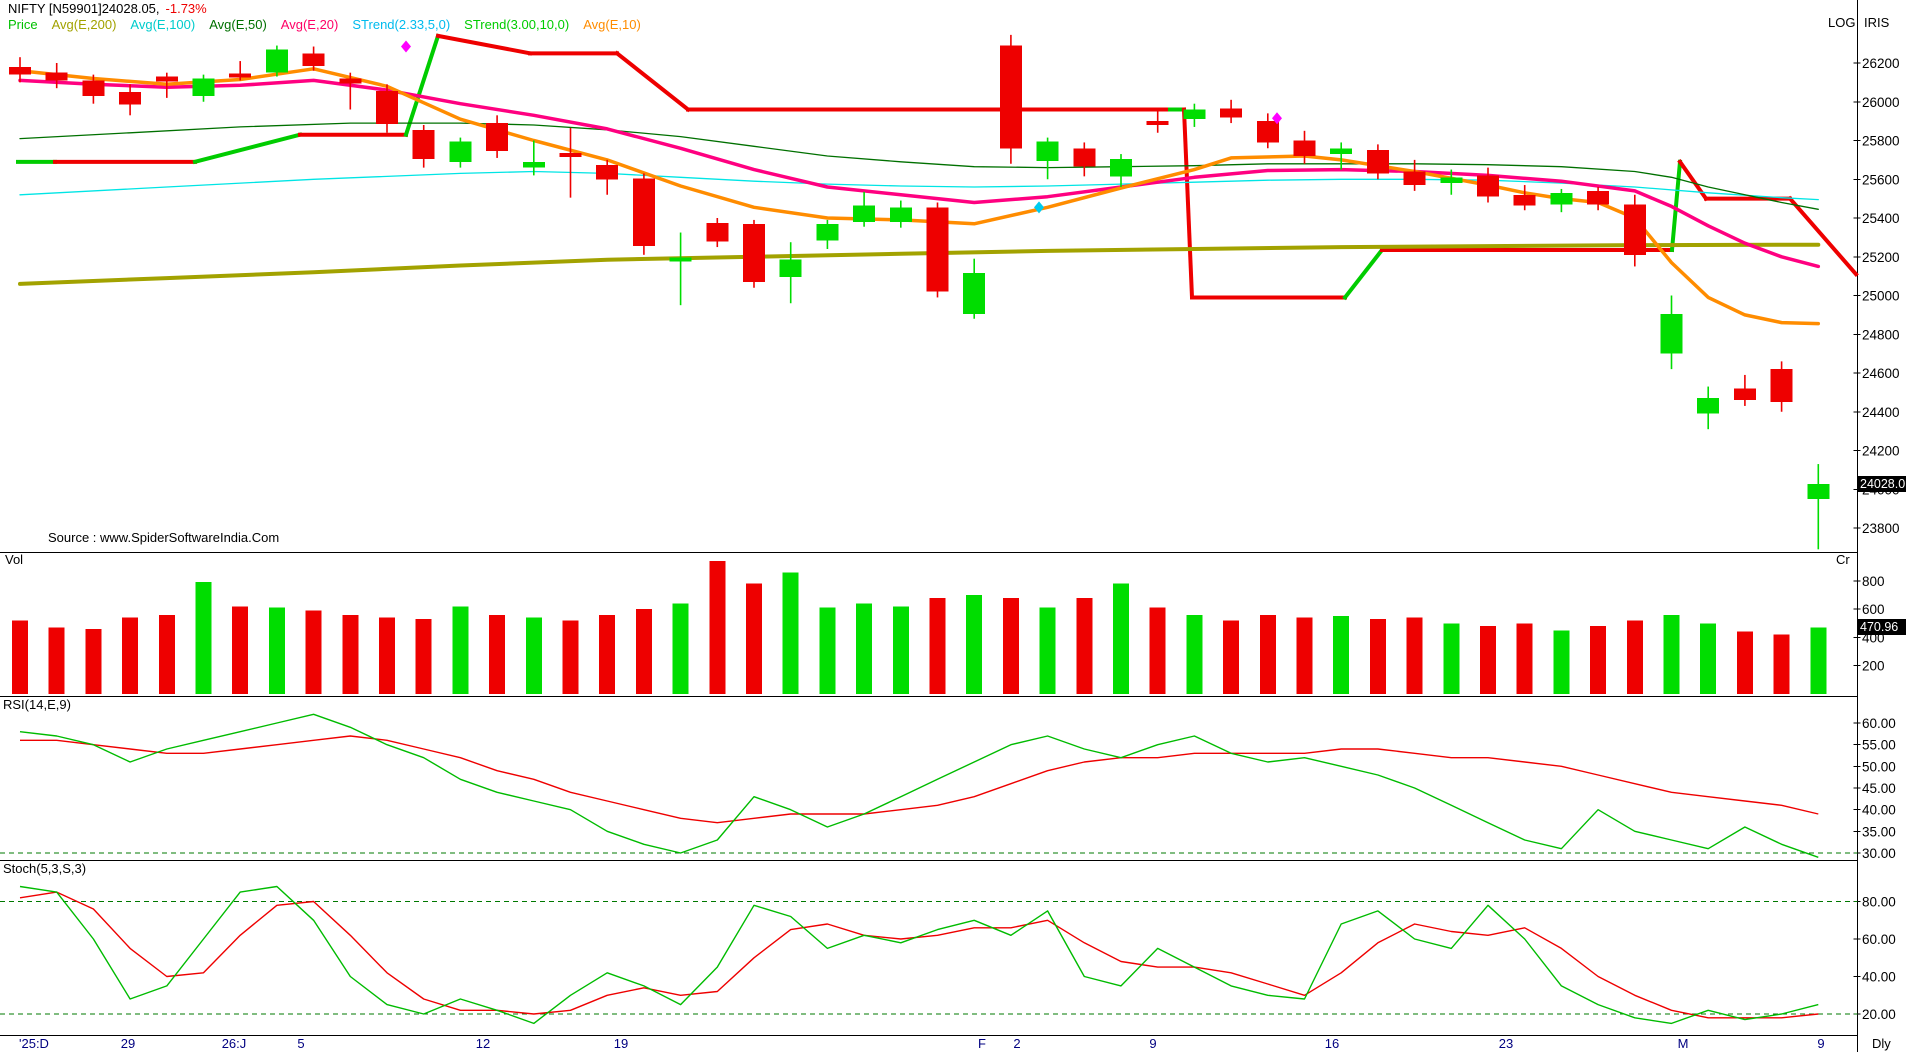  What do you see at coordinates (1879, 723) in the screenshot?
I see `rsi-tick-label: 60.00` at bounding box center [1879, 723].